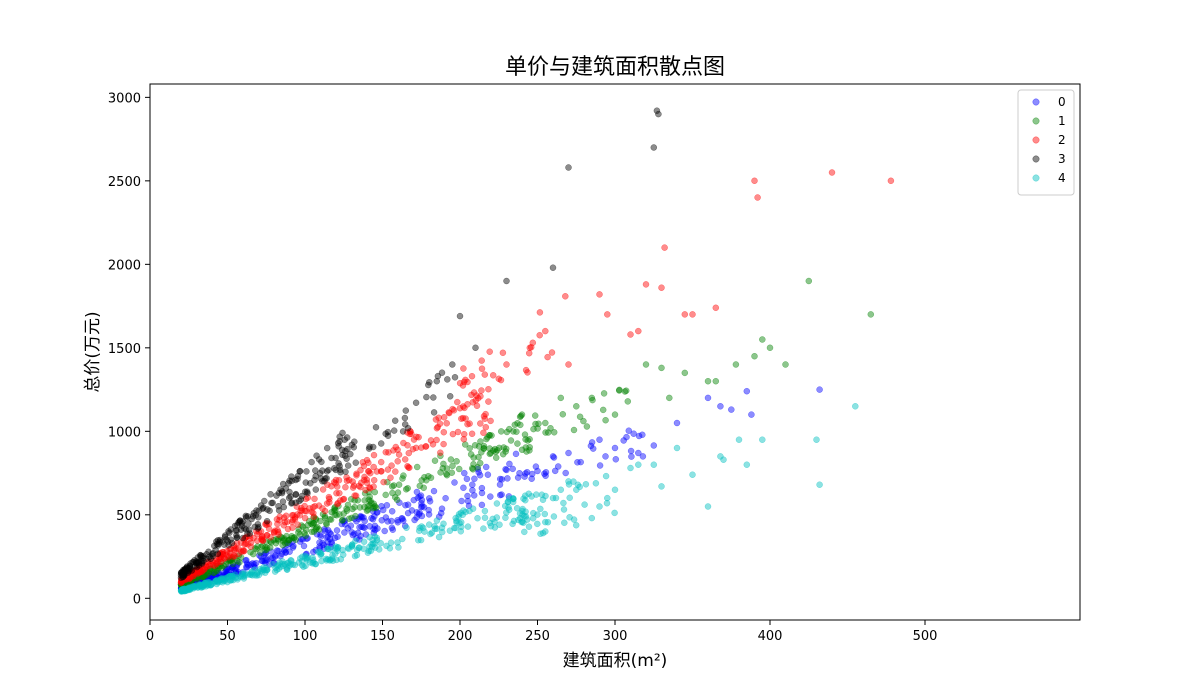  Describe the element at coordinates (128, 516) in the screenshot. I see `y-tick-label: 500` at that location.